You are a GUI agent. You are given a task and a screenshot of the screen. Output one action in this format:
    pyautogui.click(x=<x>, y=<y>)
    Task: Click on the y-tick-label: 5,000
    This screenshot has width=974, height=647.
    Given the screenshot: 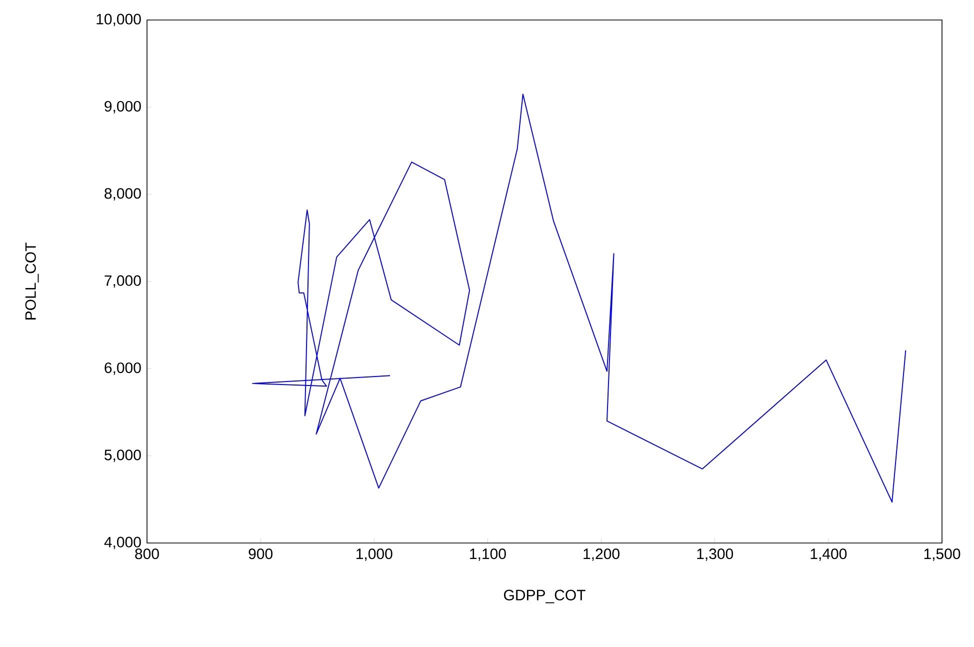 What is the action you would take?
    pyautogui.click(x=122, y=456)
    